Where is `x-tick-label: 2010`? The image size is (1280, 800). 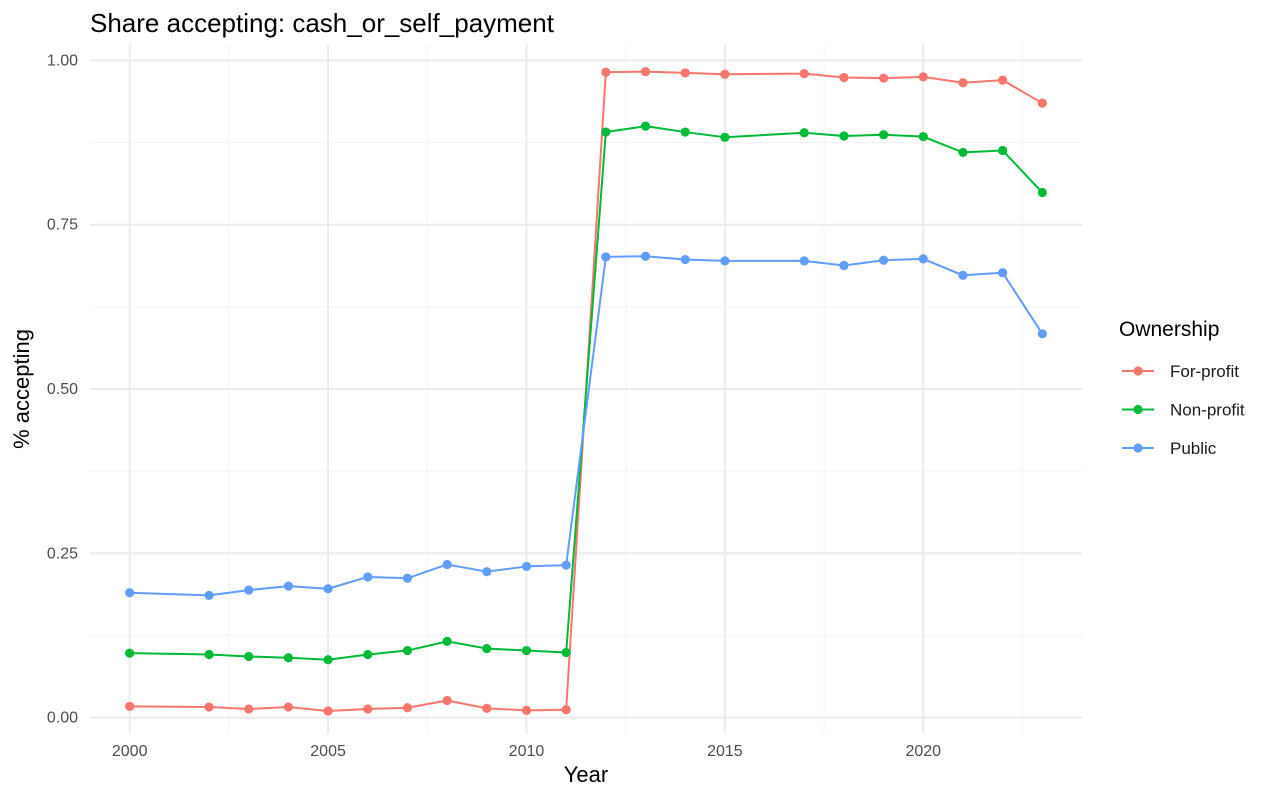 x-tick-label: 2010 is located at coordinates (527, 751).